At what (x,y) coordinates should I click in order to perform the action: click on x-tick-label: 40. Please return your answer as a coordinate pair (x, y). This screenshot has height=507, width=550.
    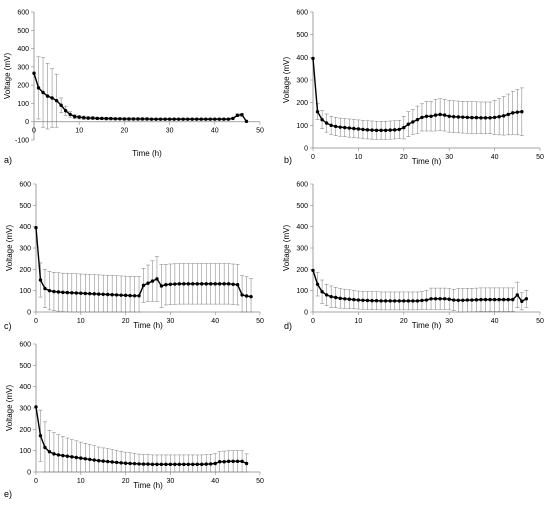
    Looking at the image, I should click on (215, 321).